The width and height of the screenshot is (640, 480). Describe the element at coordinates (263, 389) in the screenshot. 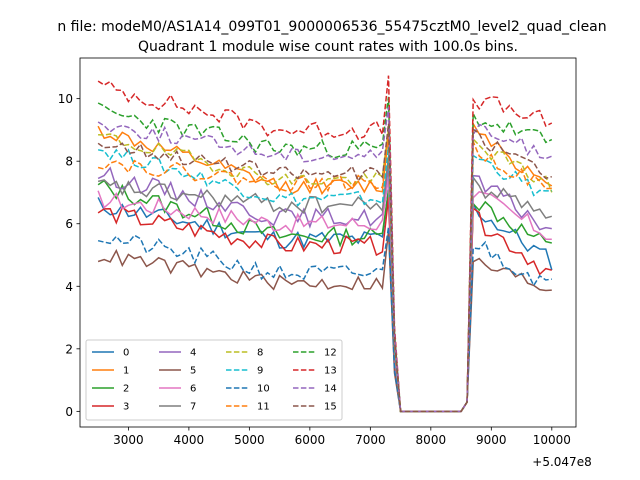

I see `legend-label-10: 10` at that location.